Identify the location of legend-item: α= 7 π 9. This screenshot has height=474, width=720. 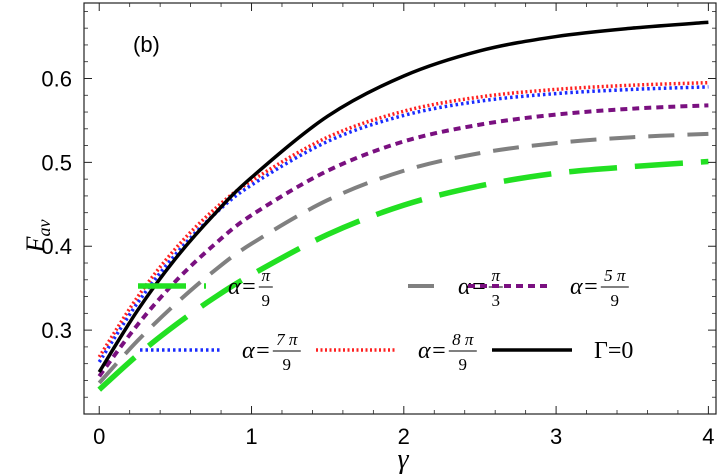
(220, 352).